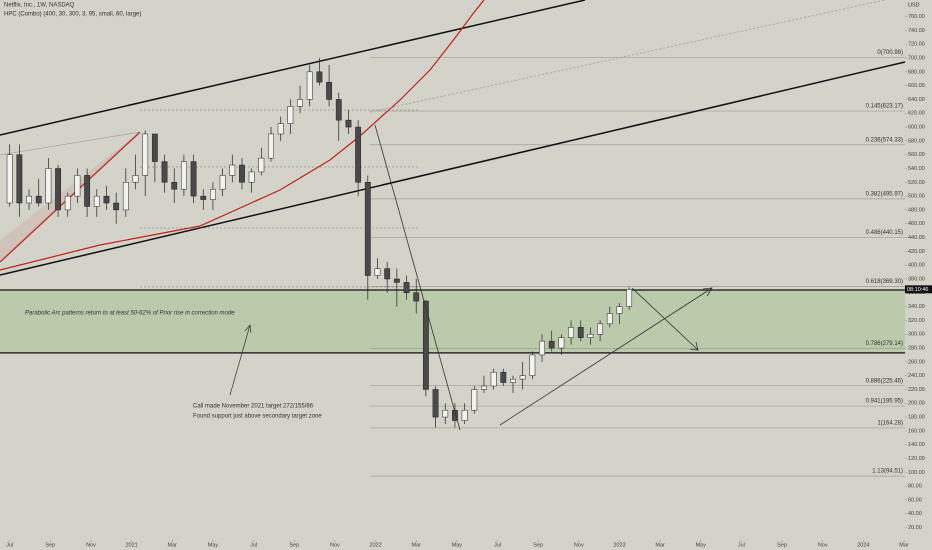 Image resolution: width=932 pixels, height=550 pixels. Describe the element at coordinates (916, 141) in the screenshot. I see `y-tick-label: 580.00` at that location.